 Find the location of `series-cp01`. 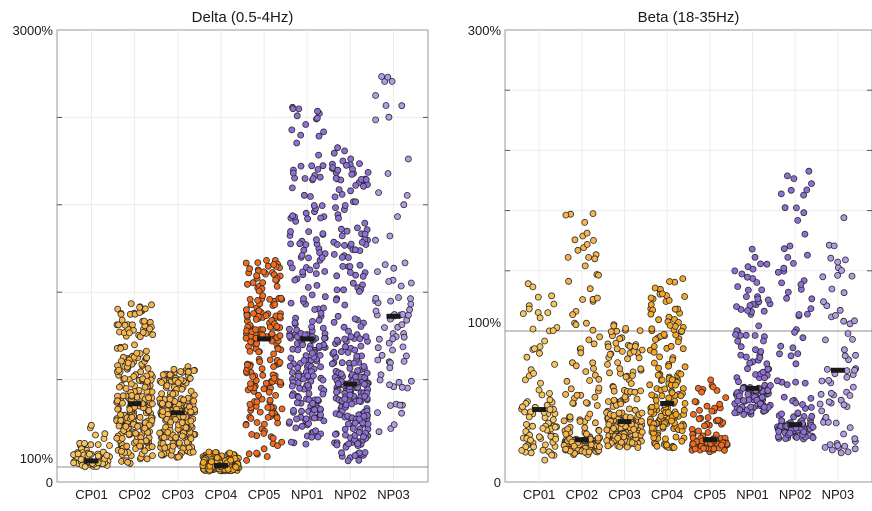

series-cp01 is located at coordinates (91, 446).